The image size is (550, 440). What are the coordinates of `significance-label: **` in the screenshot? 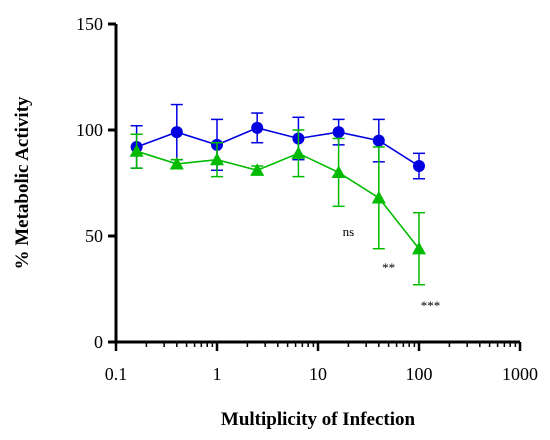 It's located at (388, 267).